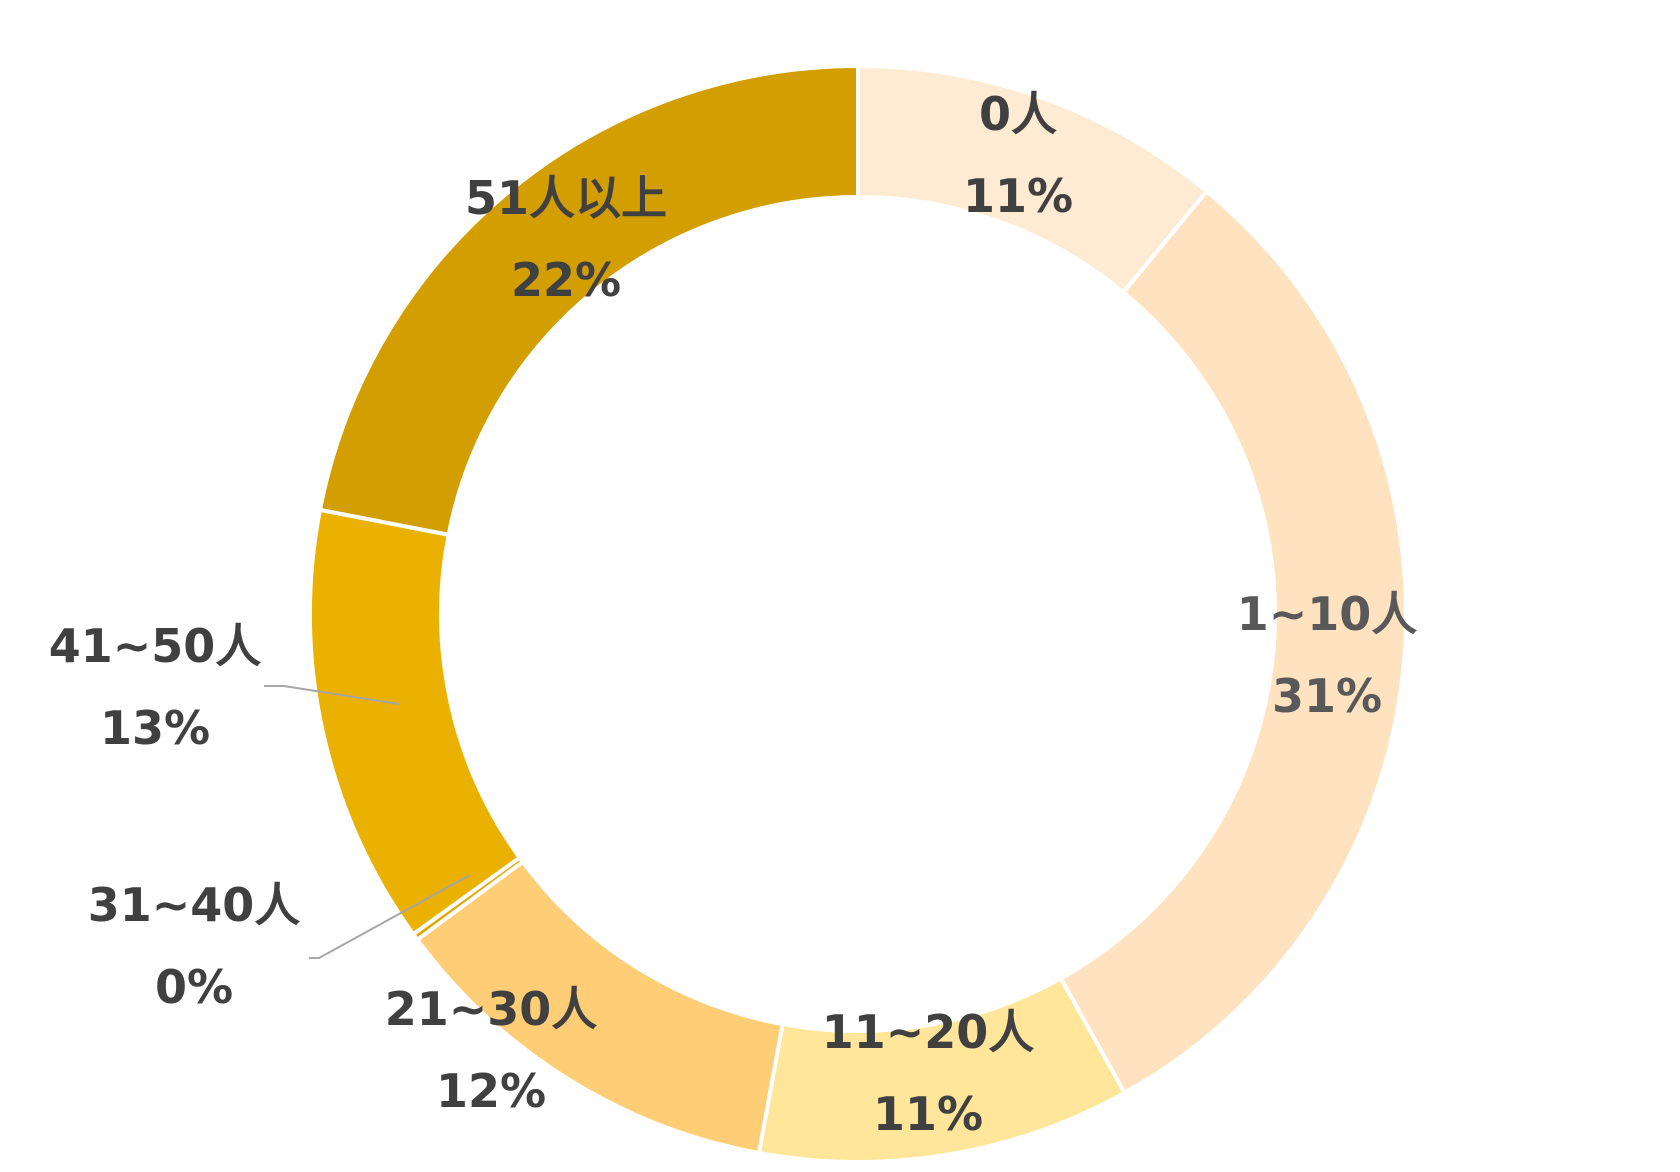  What do you see at coordinates (566, 198) in the screenshot?
I see `slice-label-6: 51人以上` at bounding box center [566, 198].